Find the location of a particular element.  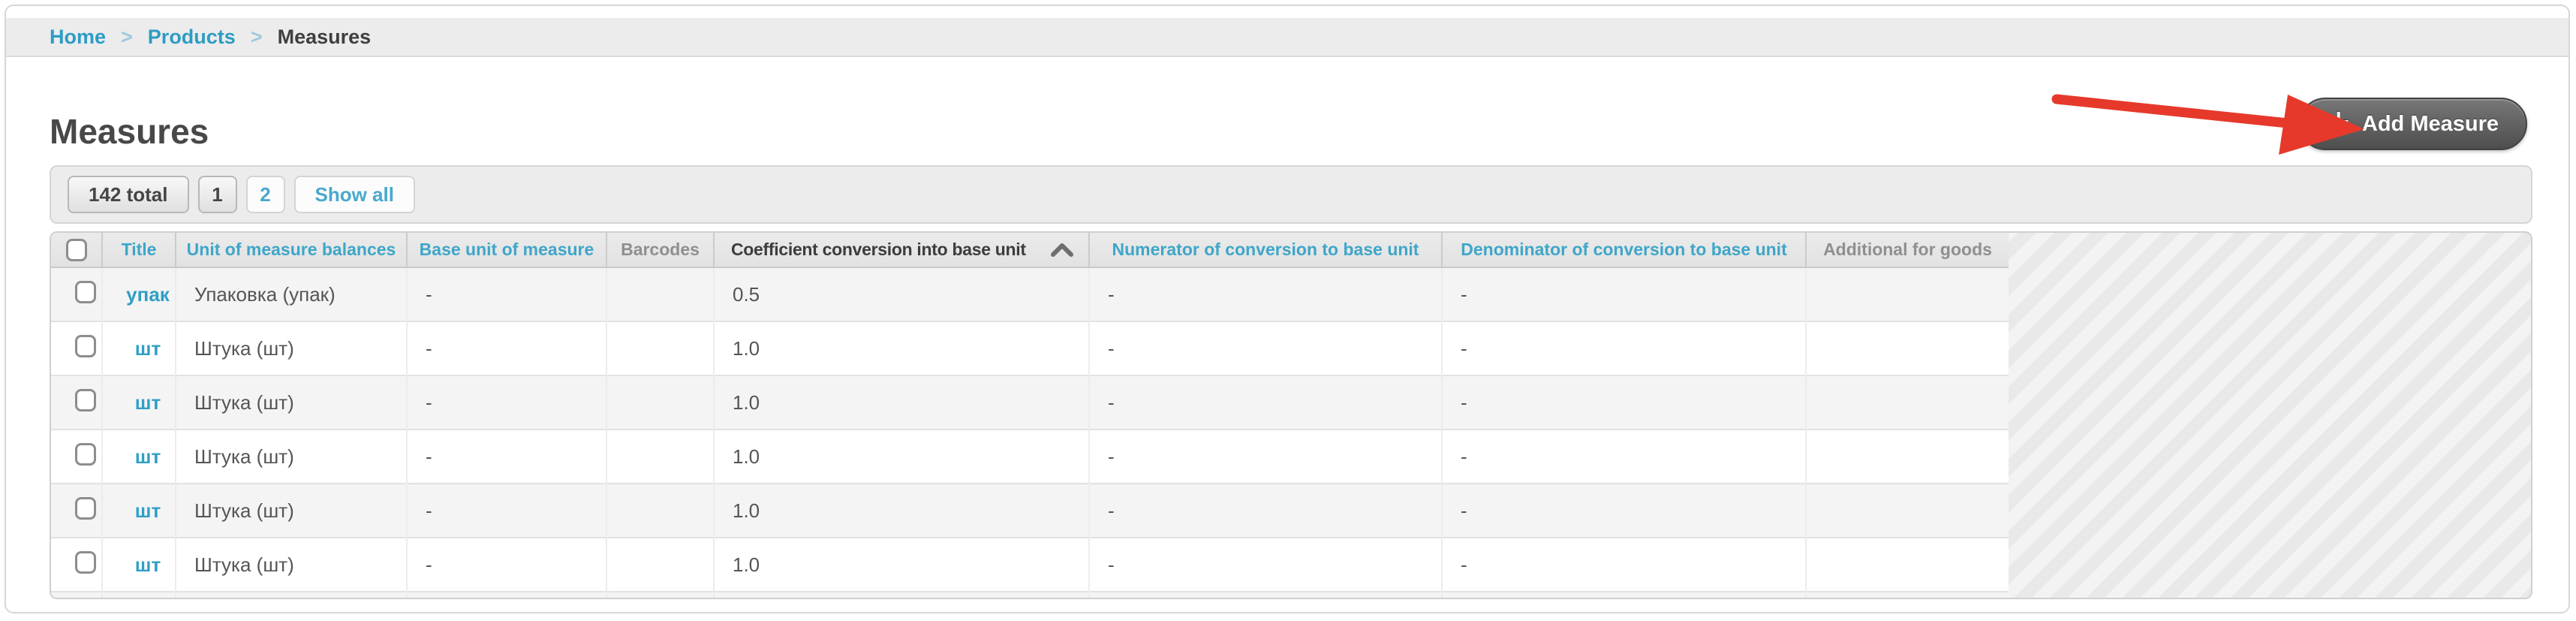

breadcrumb: Home > Products > Measures is located at coordinates (1287, 37).